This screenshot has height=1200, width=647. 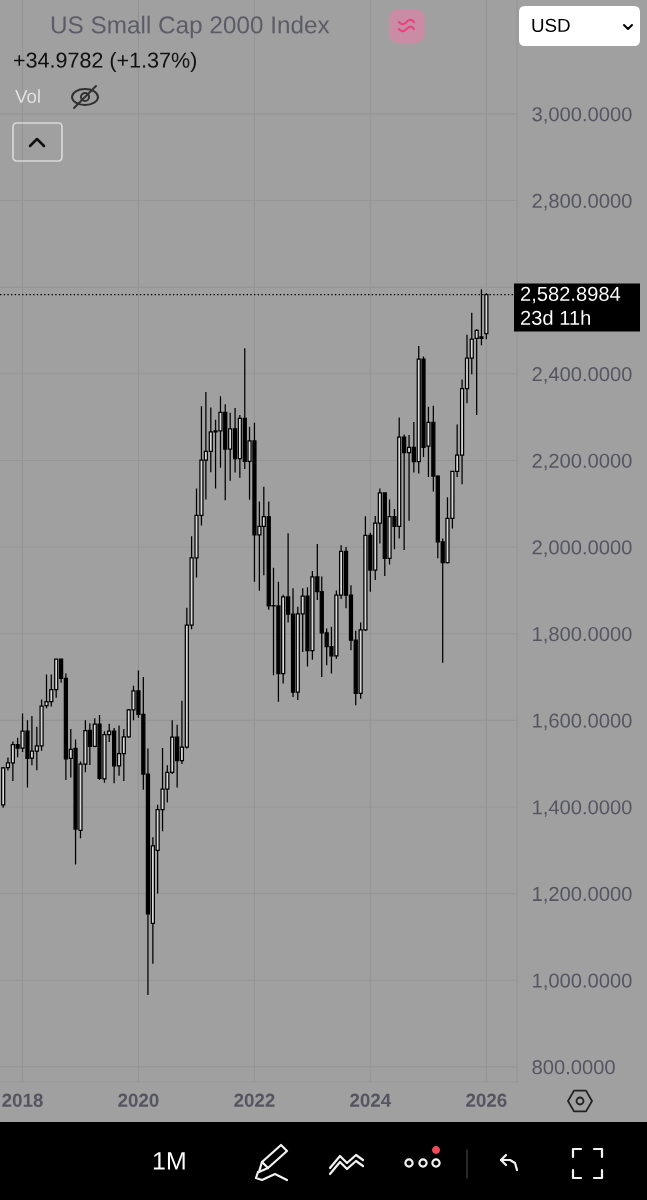 What do you see at coordinates (22, 1100) in the screenshot?
I see `x-tick-label: 2018` at bounding box center [22, 1100].